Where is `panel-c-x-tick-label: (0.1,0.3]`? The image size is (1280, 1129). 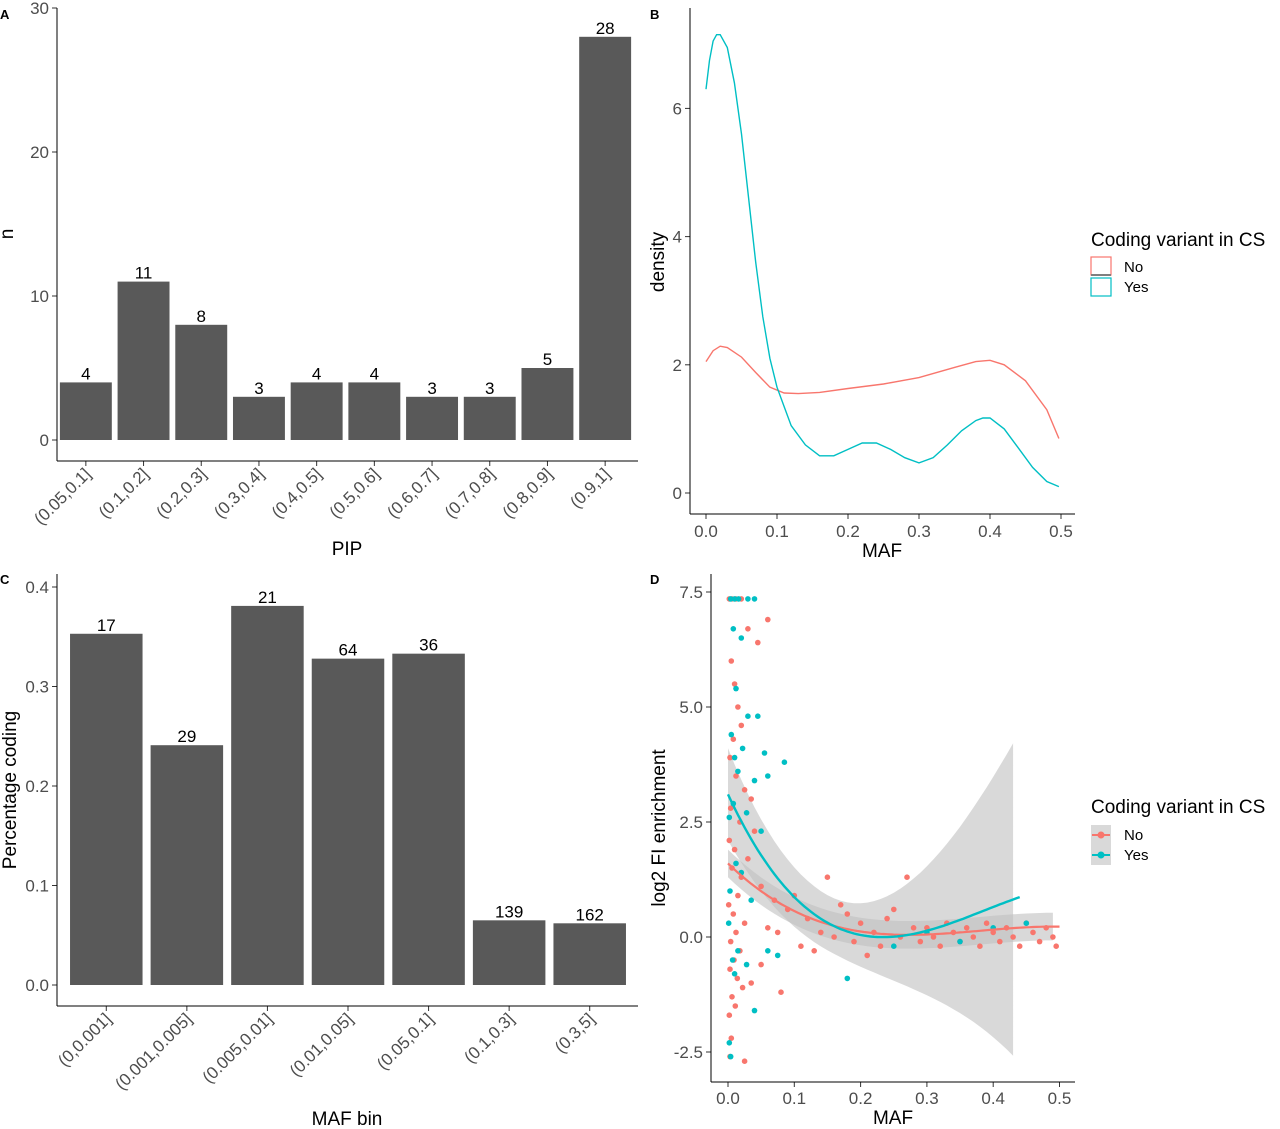 panel-c-x-tick-label: (0.1,0.3] is located at coordinates (489, 1038).